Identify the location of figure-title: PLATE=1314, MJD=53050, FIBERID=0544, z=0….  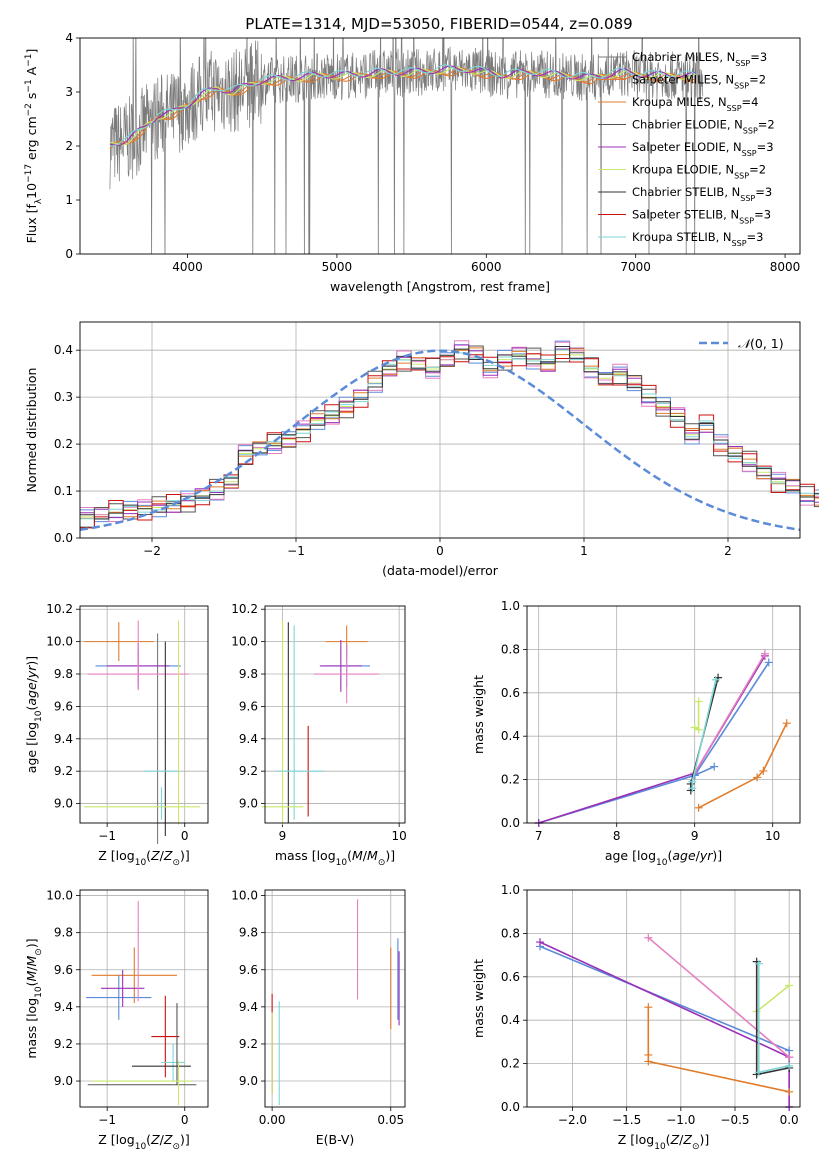
(438, 24).